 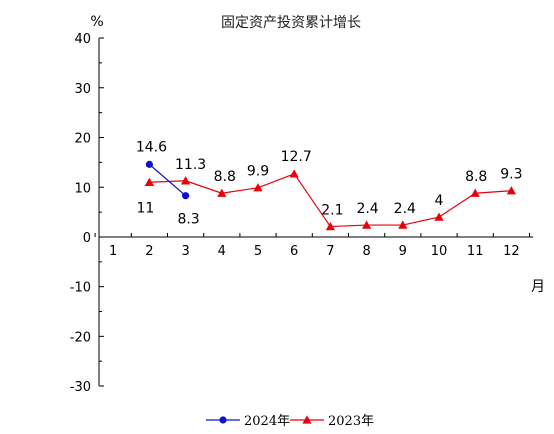 What do you see at coordinates (312, 246) in the screenshot?
I see `x-ticks: 1 2 3 4 5 6 7 8 9 10 11 12` at bounding box center [312, 246].